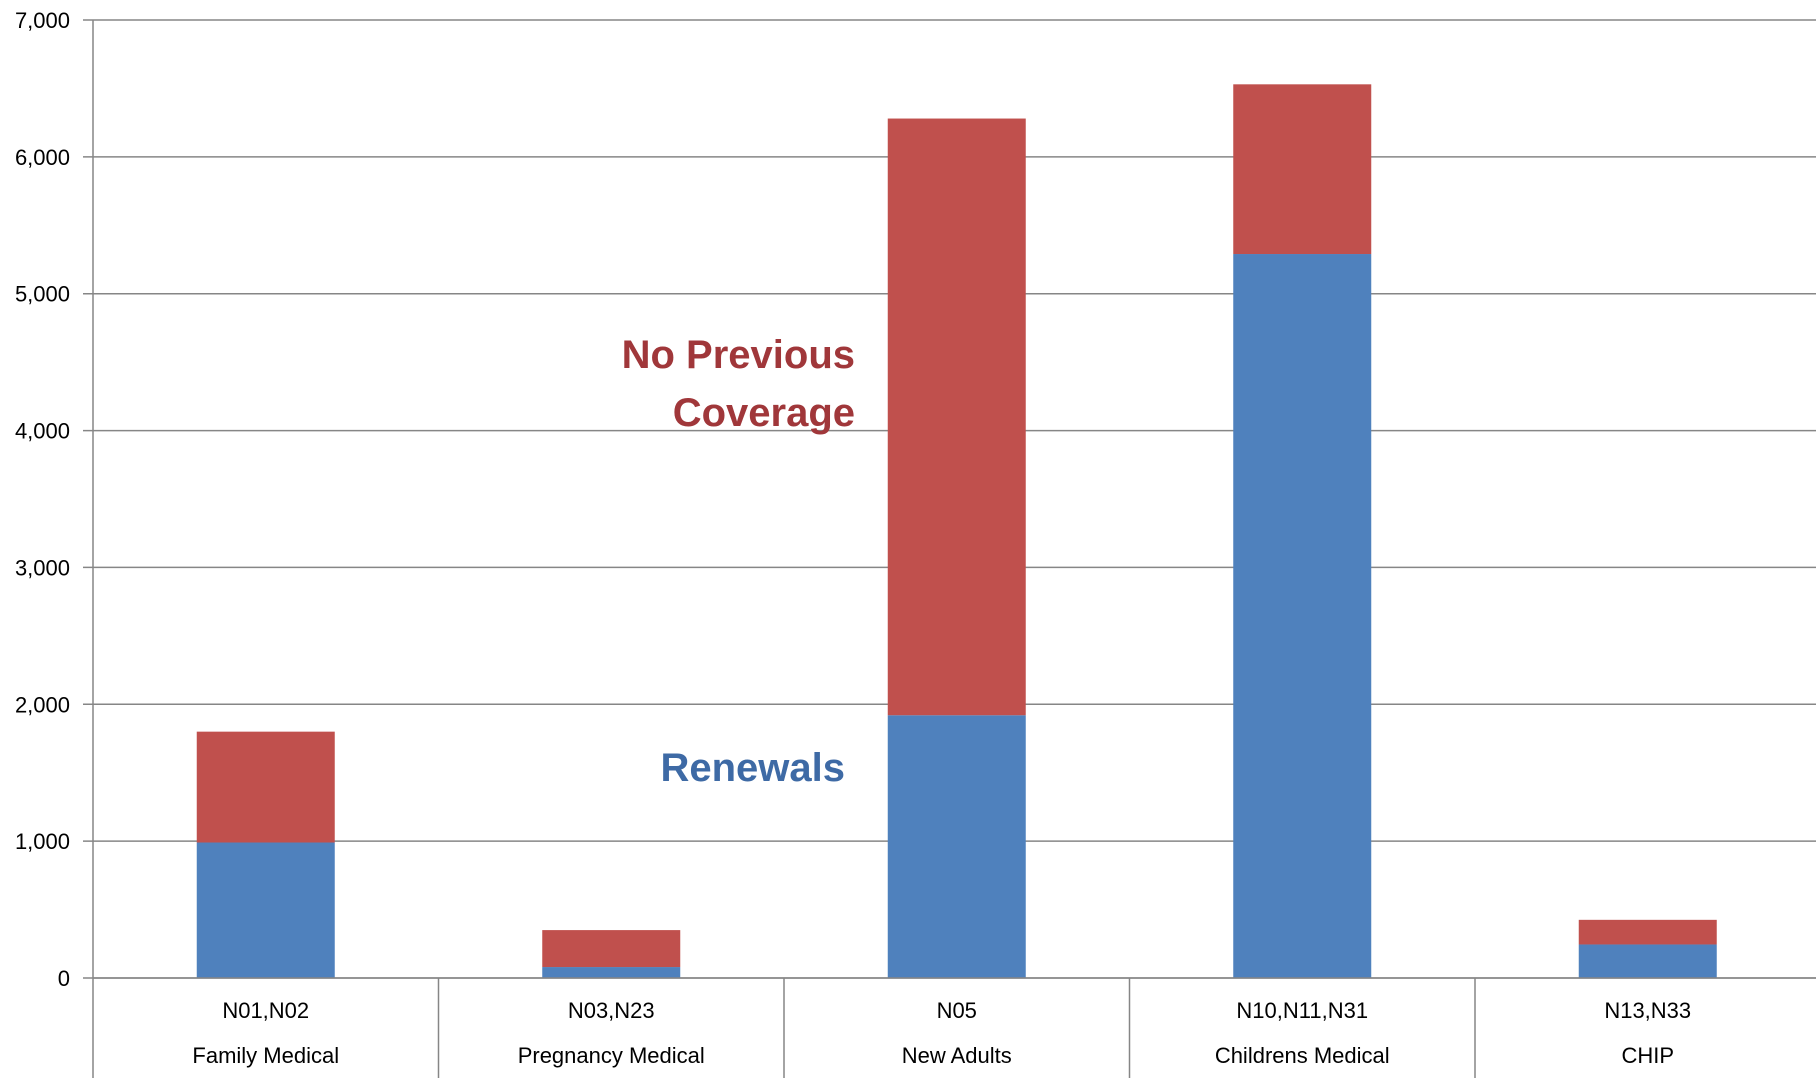  What do you see at coordinates (42, 499) in the screenshot?
I see `y-axis-tick-labels: 0 1,000 2,000 3,000 4,000 5,000 6,000 7,000` at bounding box center [42, 499].